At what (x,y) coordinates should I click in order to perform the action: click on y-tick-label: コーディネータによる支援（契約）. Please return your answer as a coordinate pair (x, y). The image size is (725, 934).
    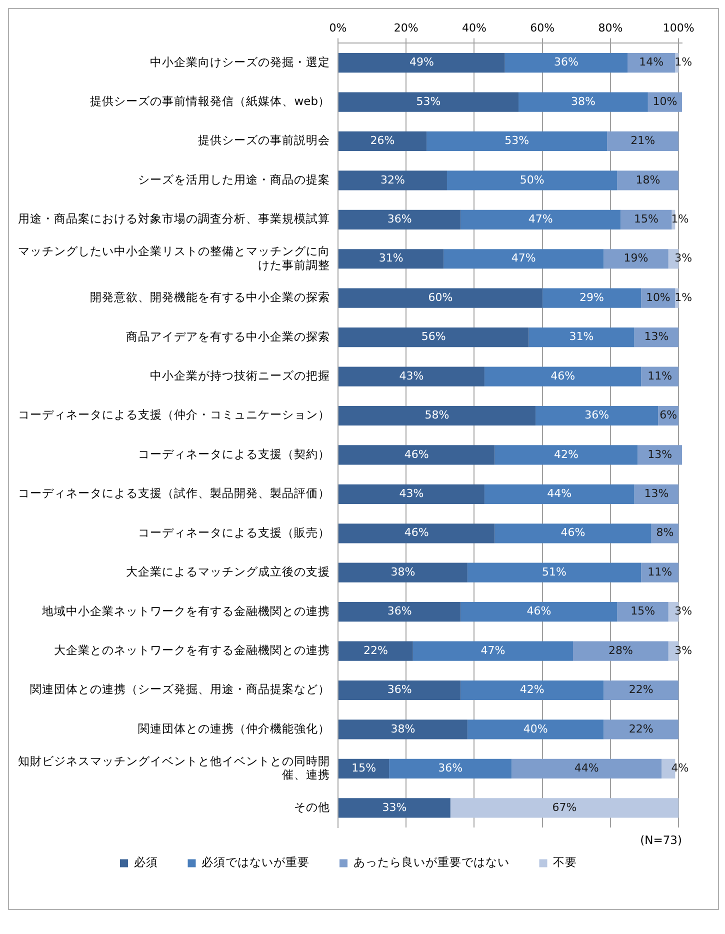
    Looking at the image, I should click on (234, 453).